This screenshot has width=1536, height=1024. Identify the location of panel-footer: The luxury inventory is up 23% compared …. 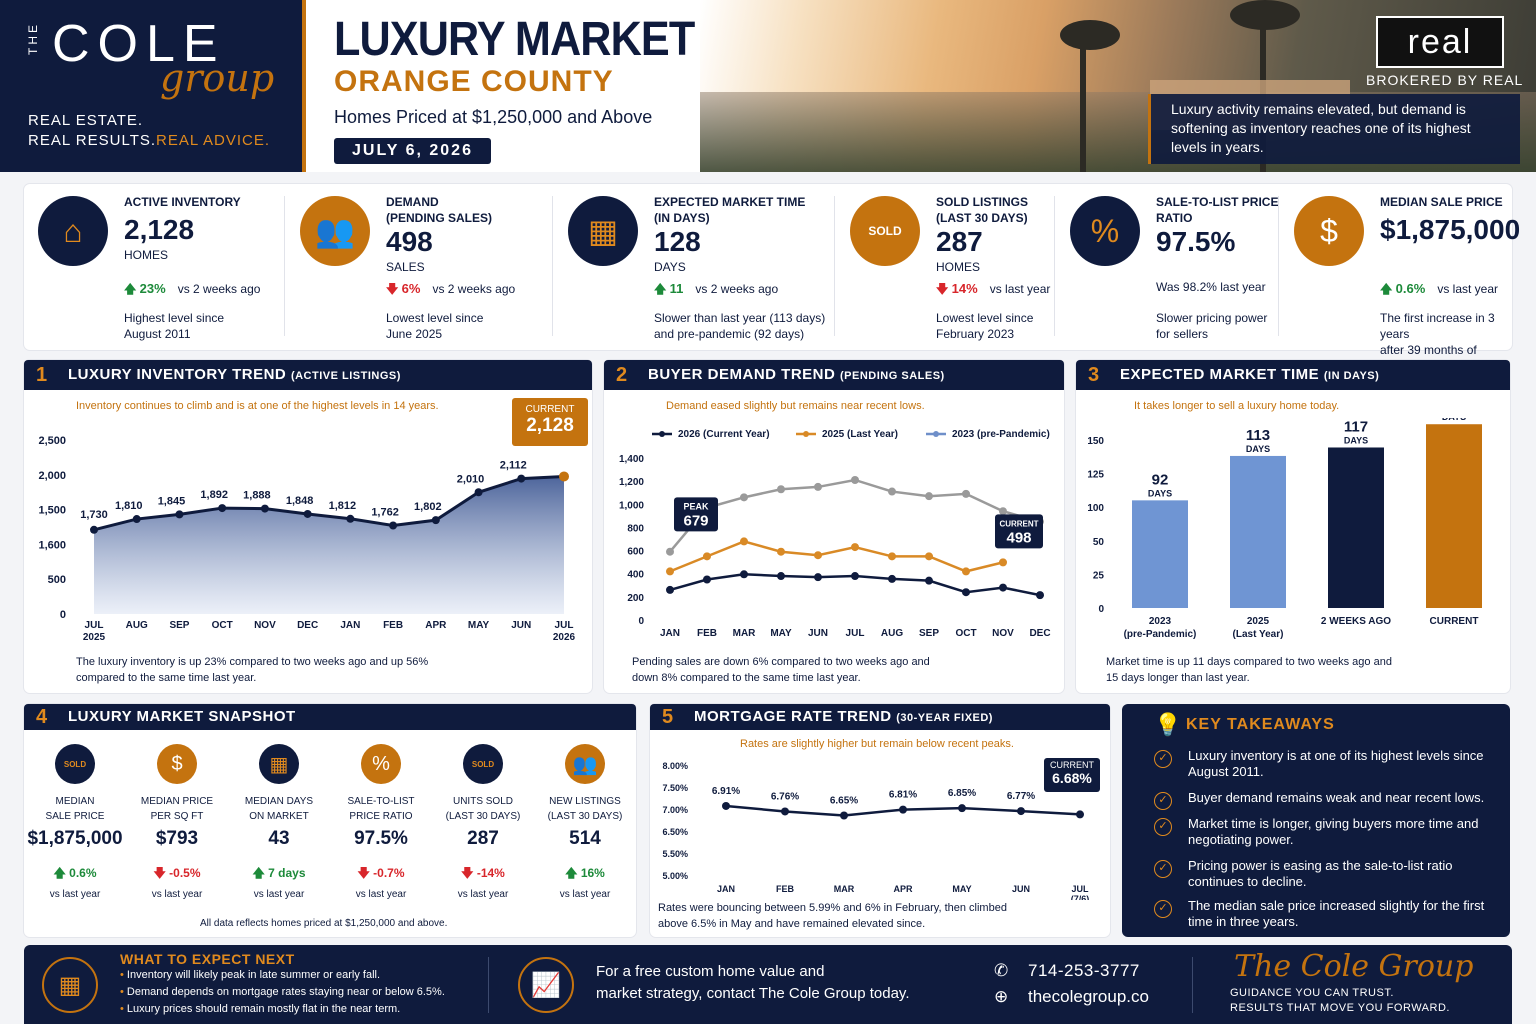
(252, 670).